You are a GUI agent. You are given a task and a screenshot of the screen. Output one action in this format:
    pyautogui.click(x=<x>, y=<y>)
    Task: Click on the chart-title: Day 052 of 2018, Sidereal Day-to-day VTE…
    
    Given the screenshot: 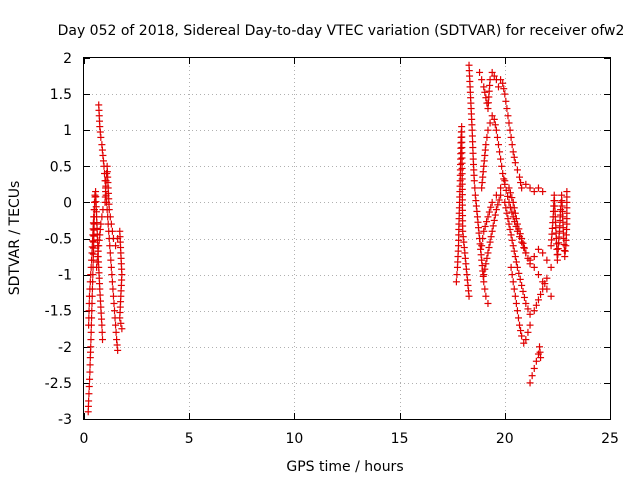 What is the action you would take?
    pyautogui.click(x=341, y=31)
    